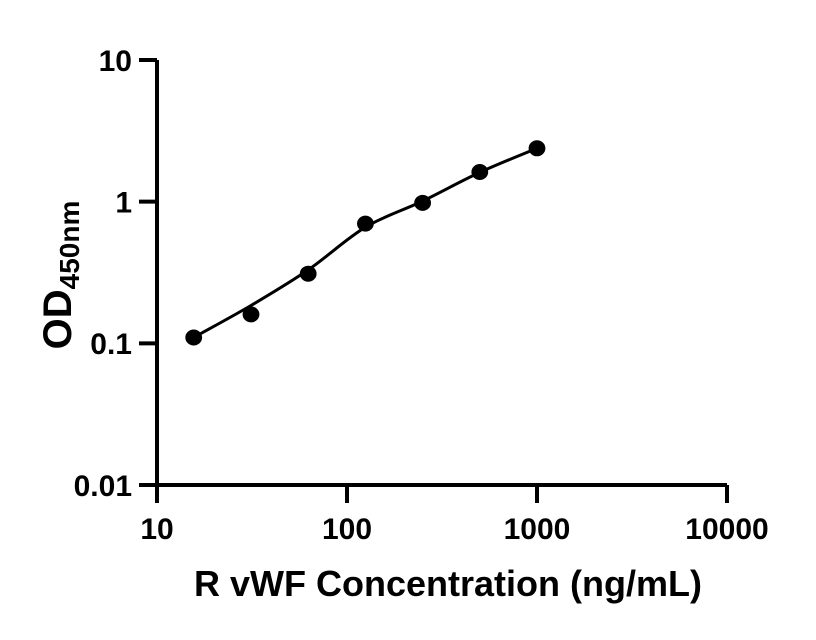 This screenshot has height=640, width=816. What do you see at coordinates (365, 243) in the screenshot?
I see `plot-area` at bounding box center [365, 243].